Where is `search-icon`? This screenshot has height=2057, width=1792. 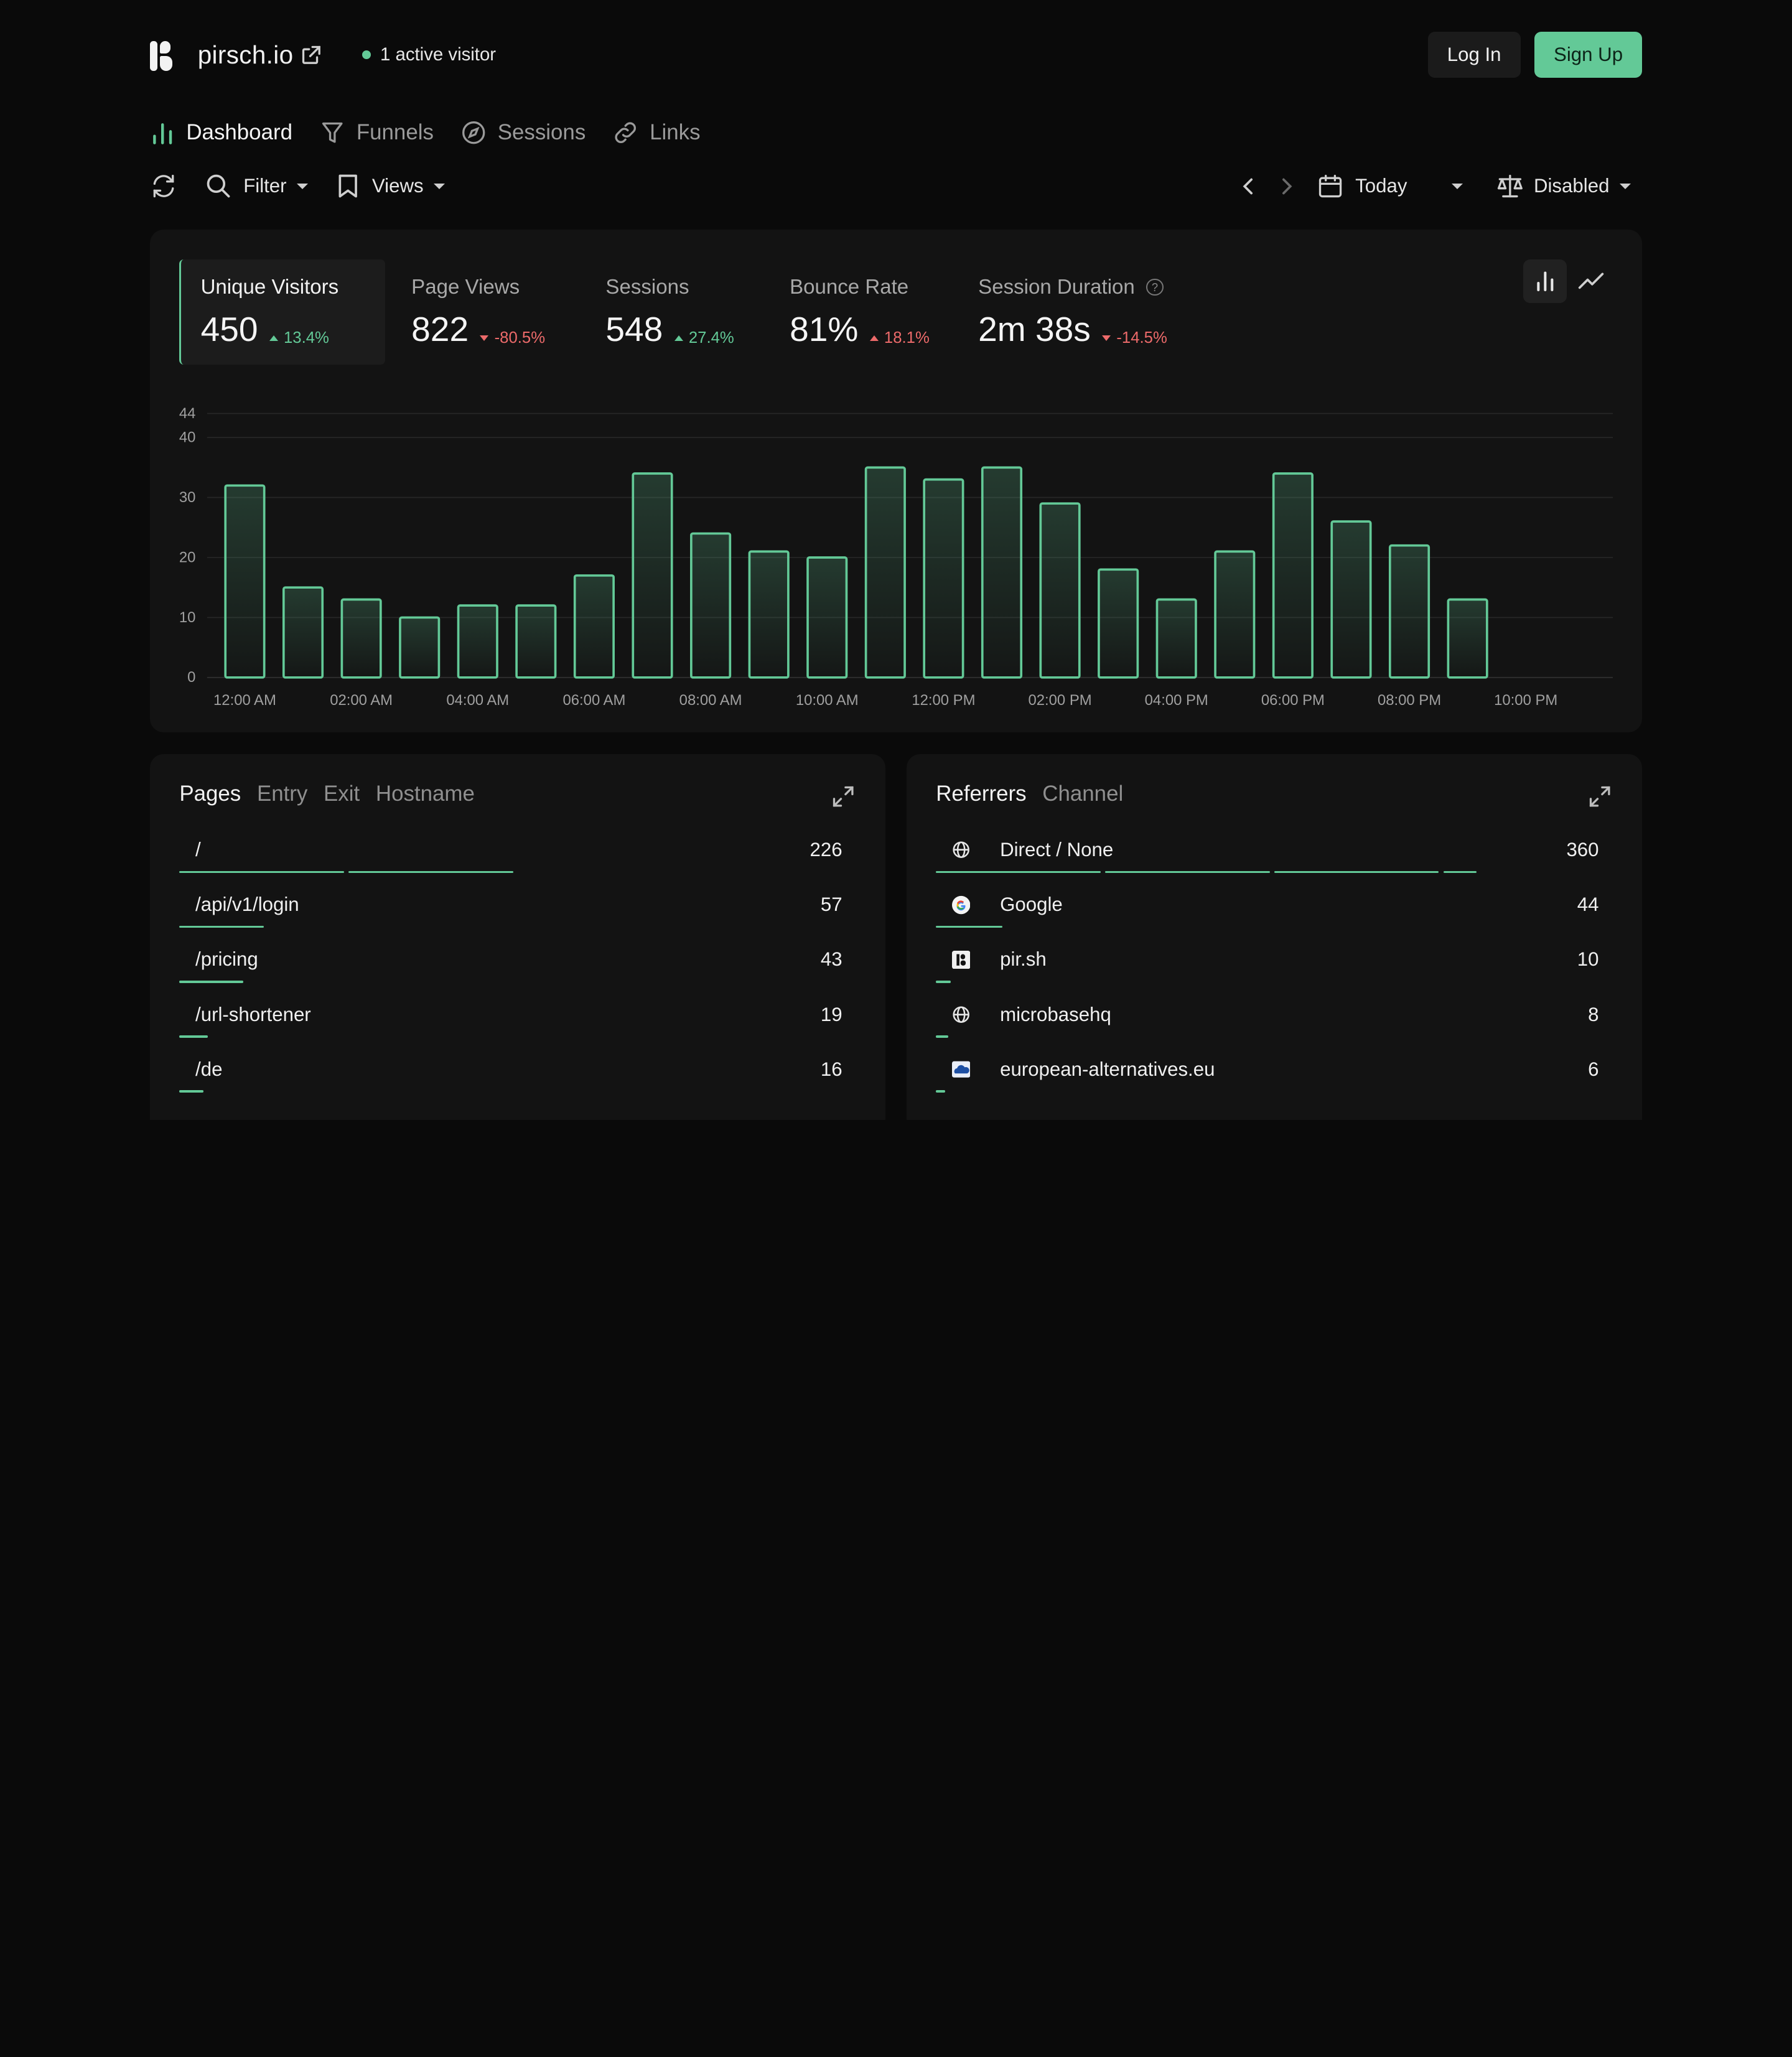
search-icon is located at coordinates (218, 186).